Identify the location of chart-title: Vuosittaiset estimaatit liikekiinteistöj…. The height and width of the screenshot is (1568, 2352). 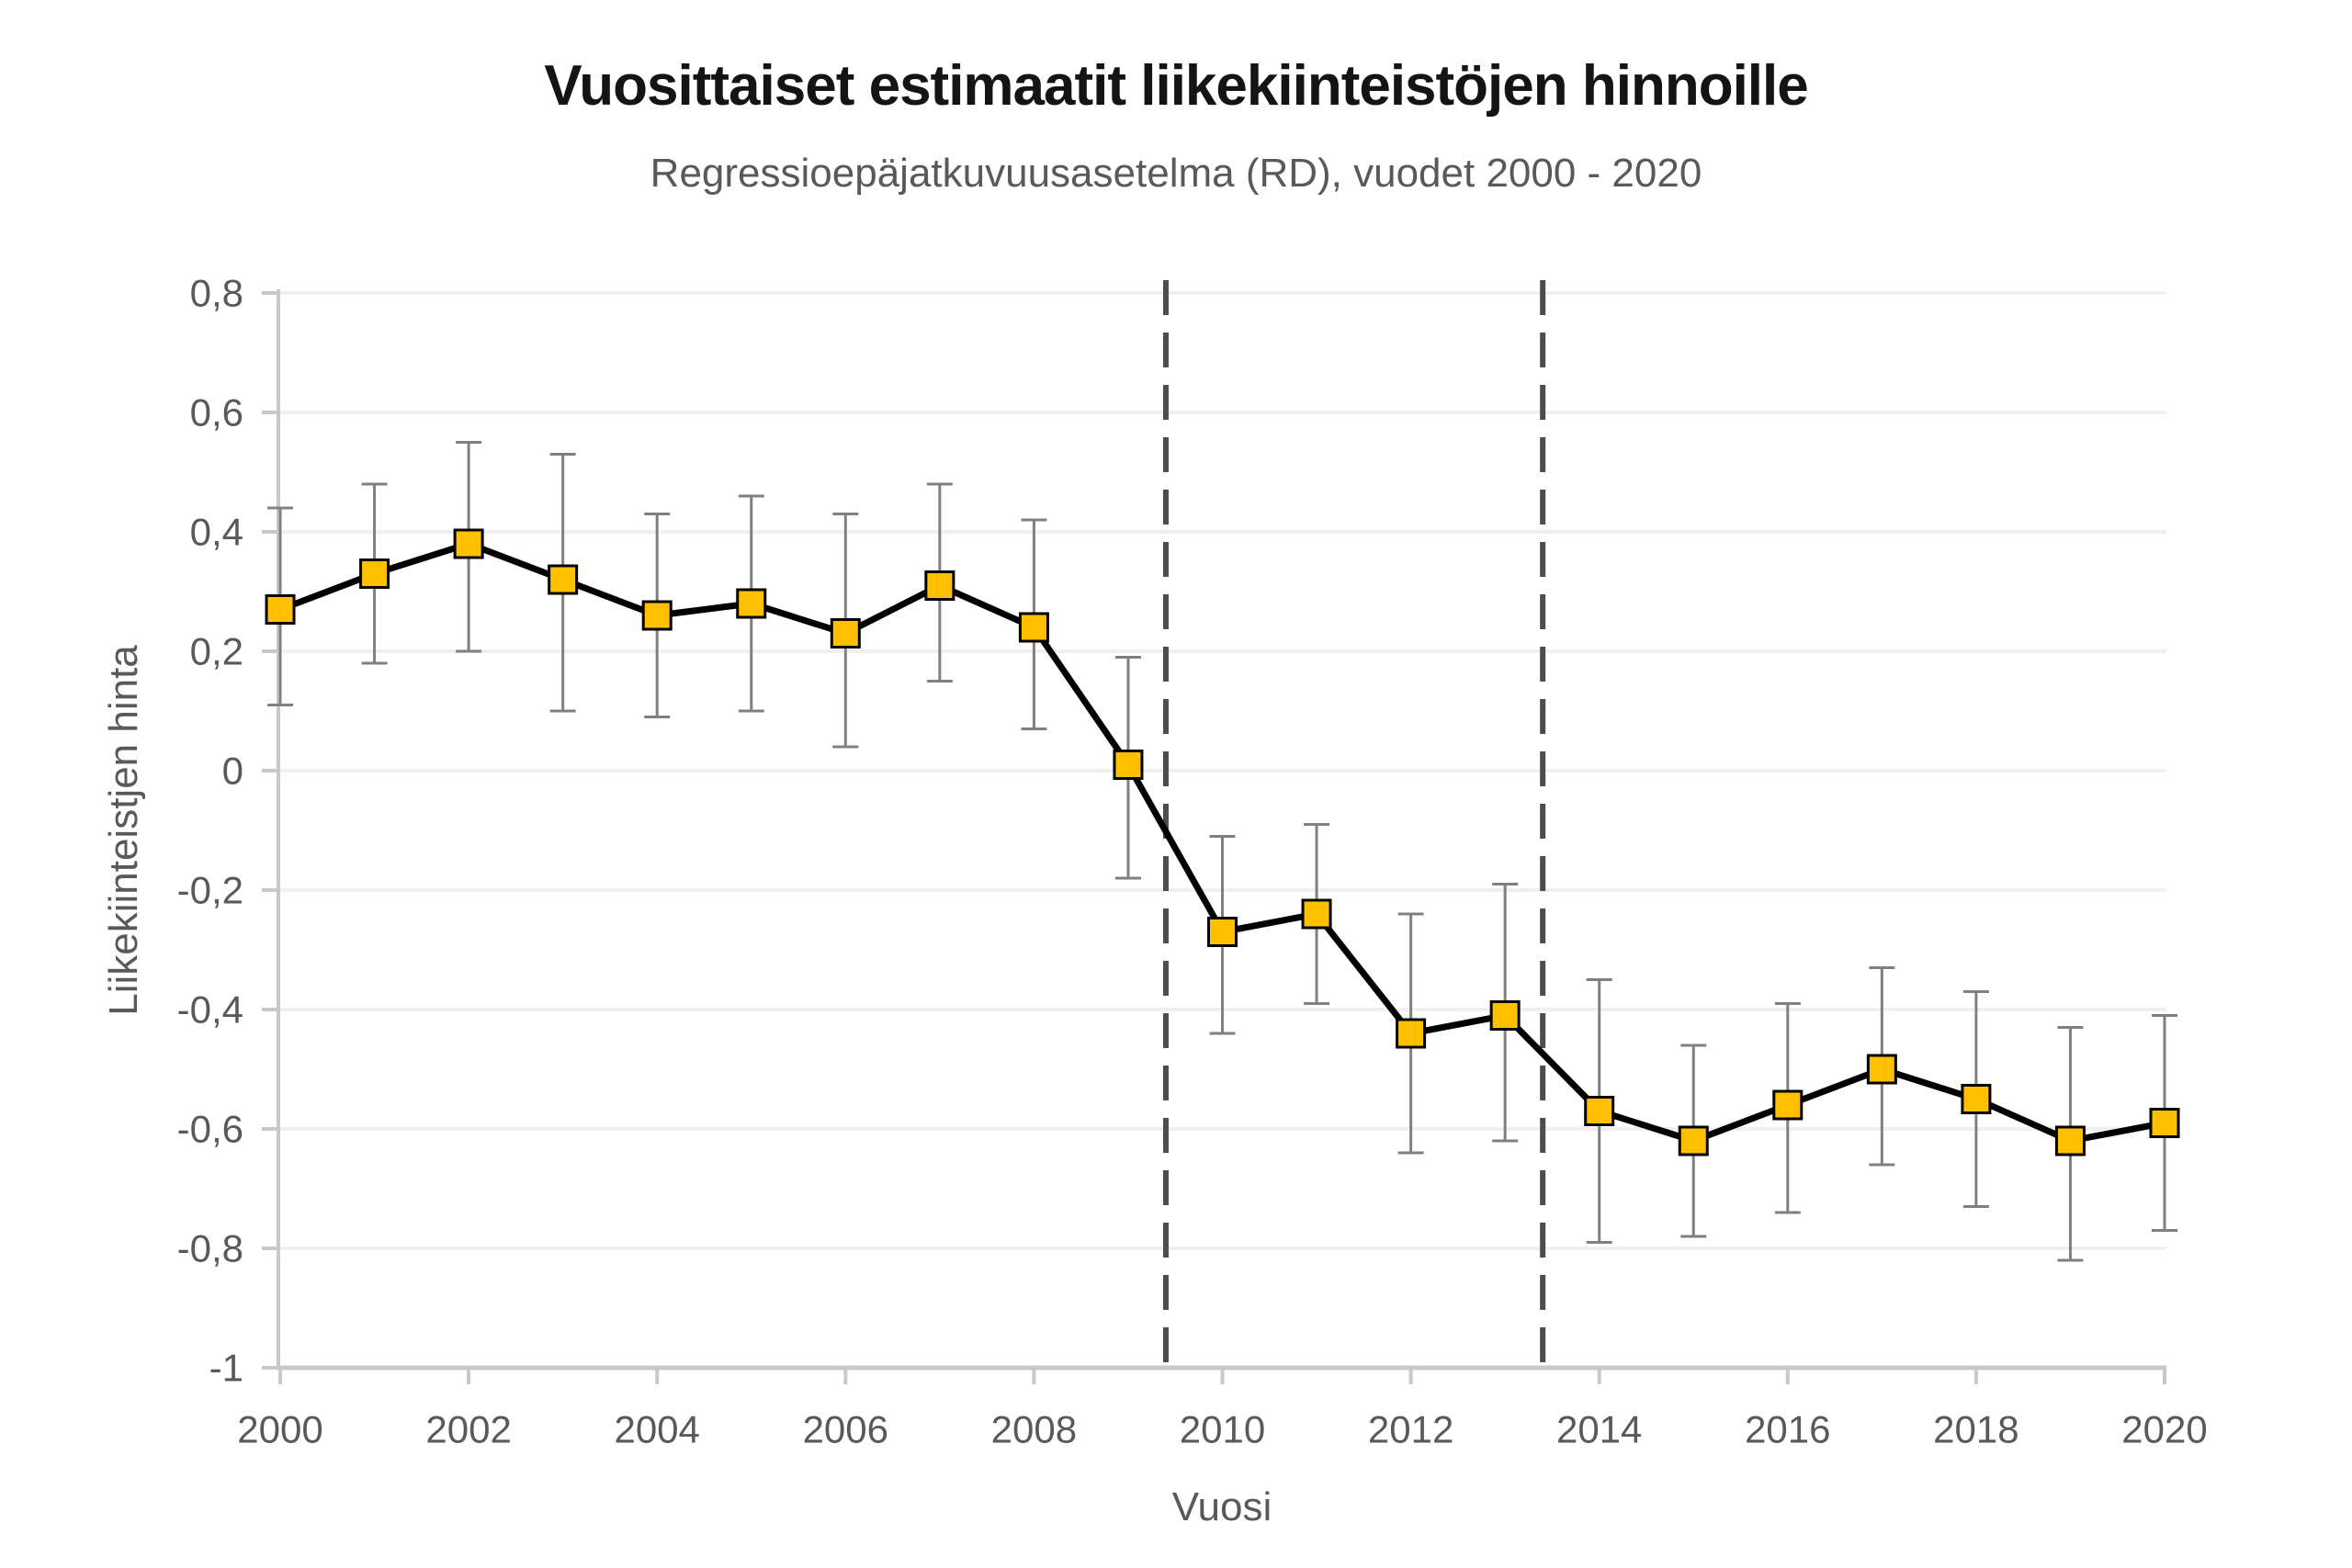
(1176, 86).